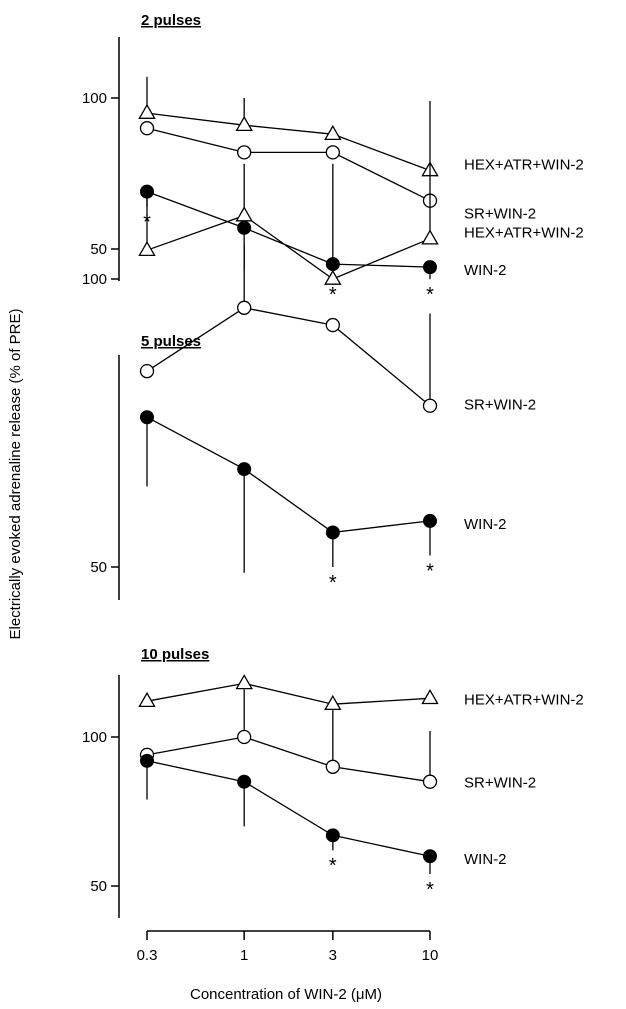 The height and width of the screenshot is (1009, 626). I want to click on x-axis: 0.3 1 3 10, so click(288, 947).